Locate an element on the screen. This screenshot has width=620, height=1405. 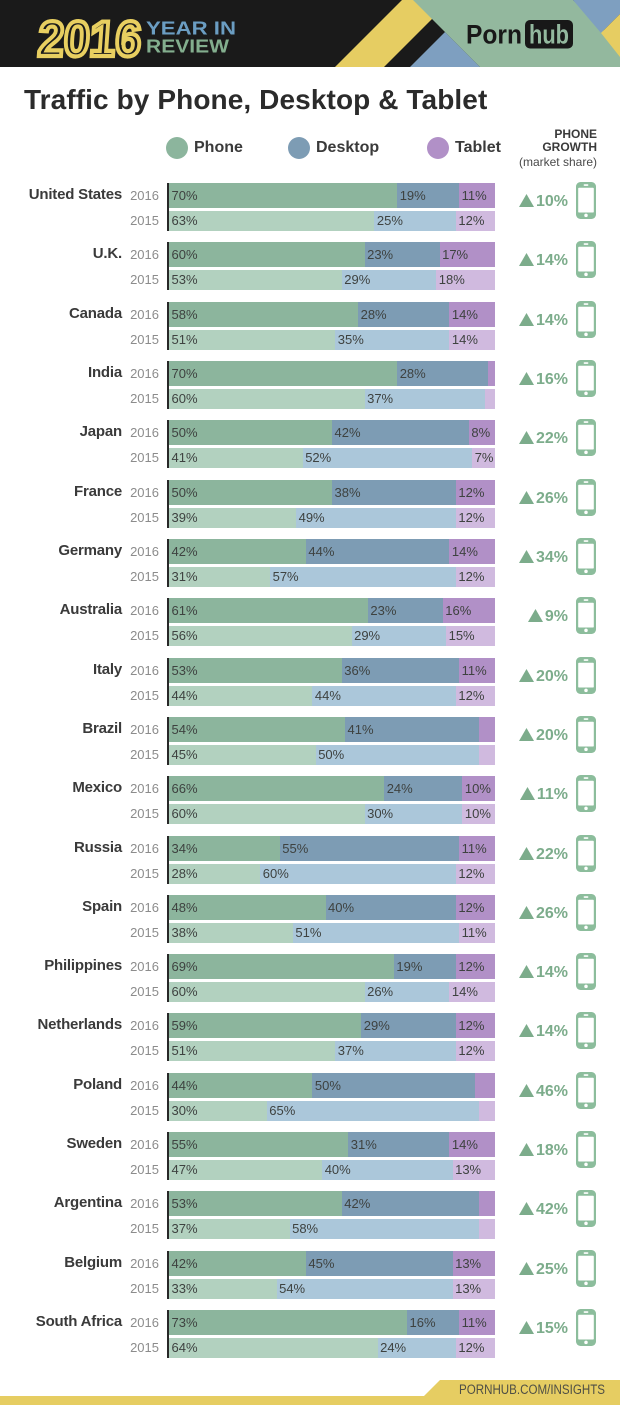
svg-text: Porn is located at coordinates (494, 35).